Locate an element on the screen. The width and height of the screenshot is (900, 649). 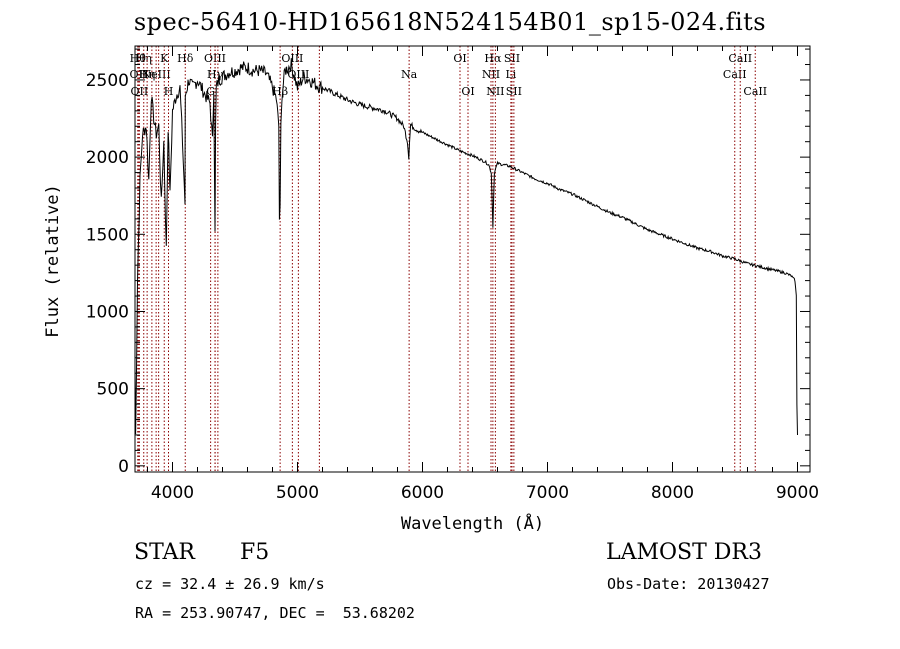
x-tick-label: 4000 is located at coordinates (172, 493).